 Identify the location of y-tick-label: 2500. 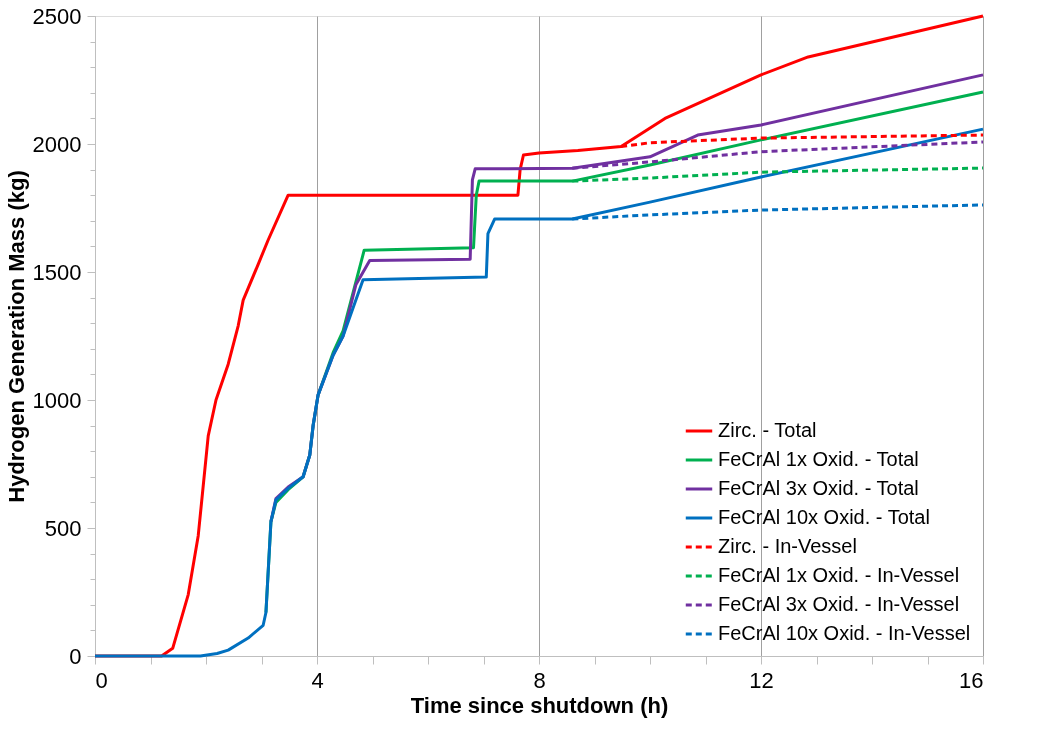
(57, 16).